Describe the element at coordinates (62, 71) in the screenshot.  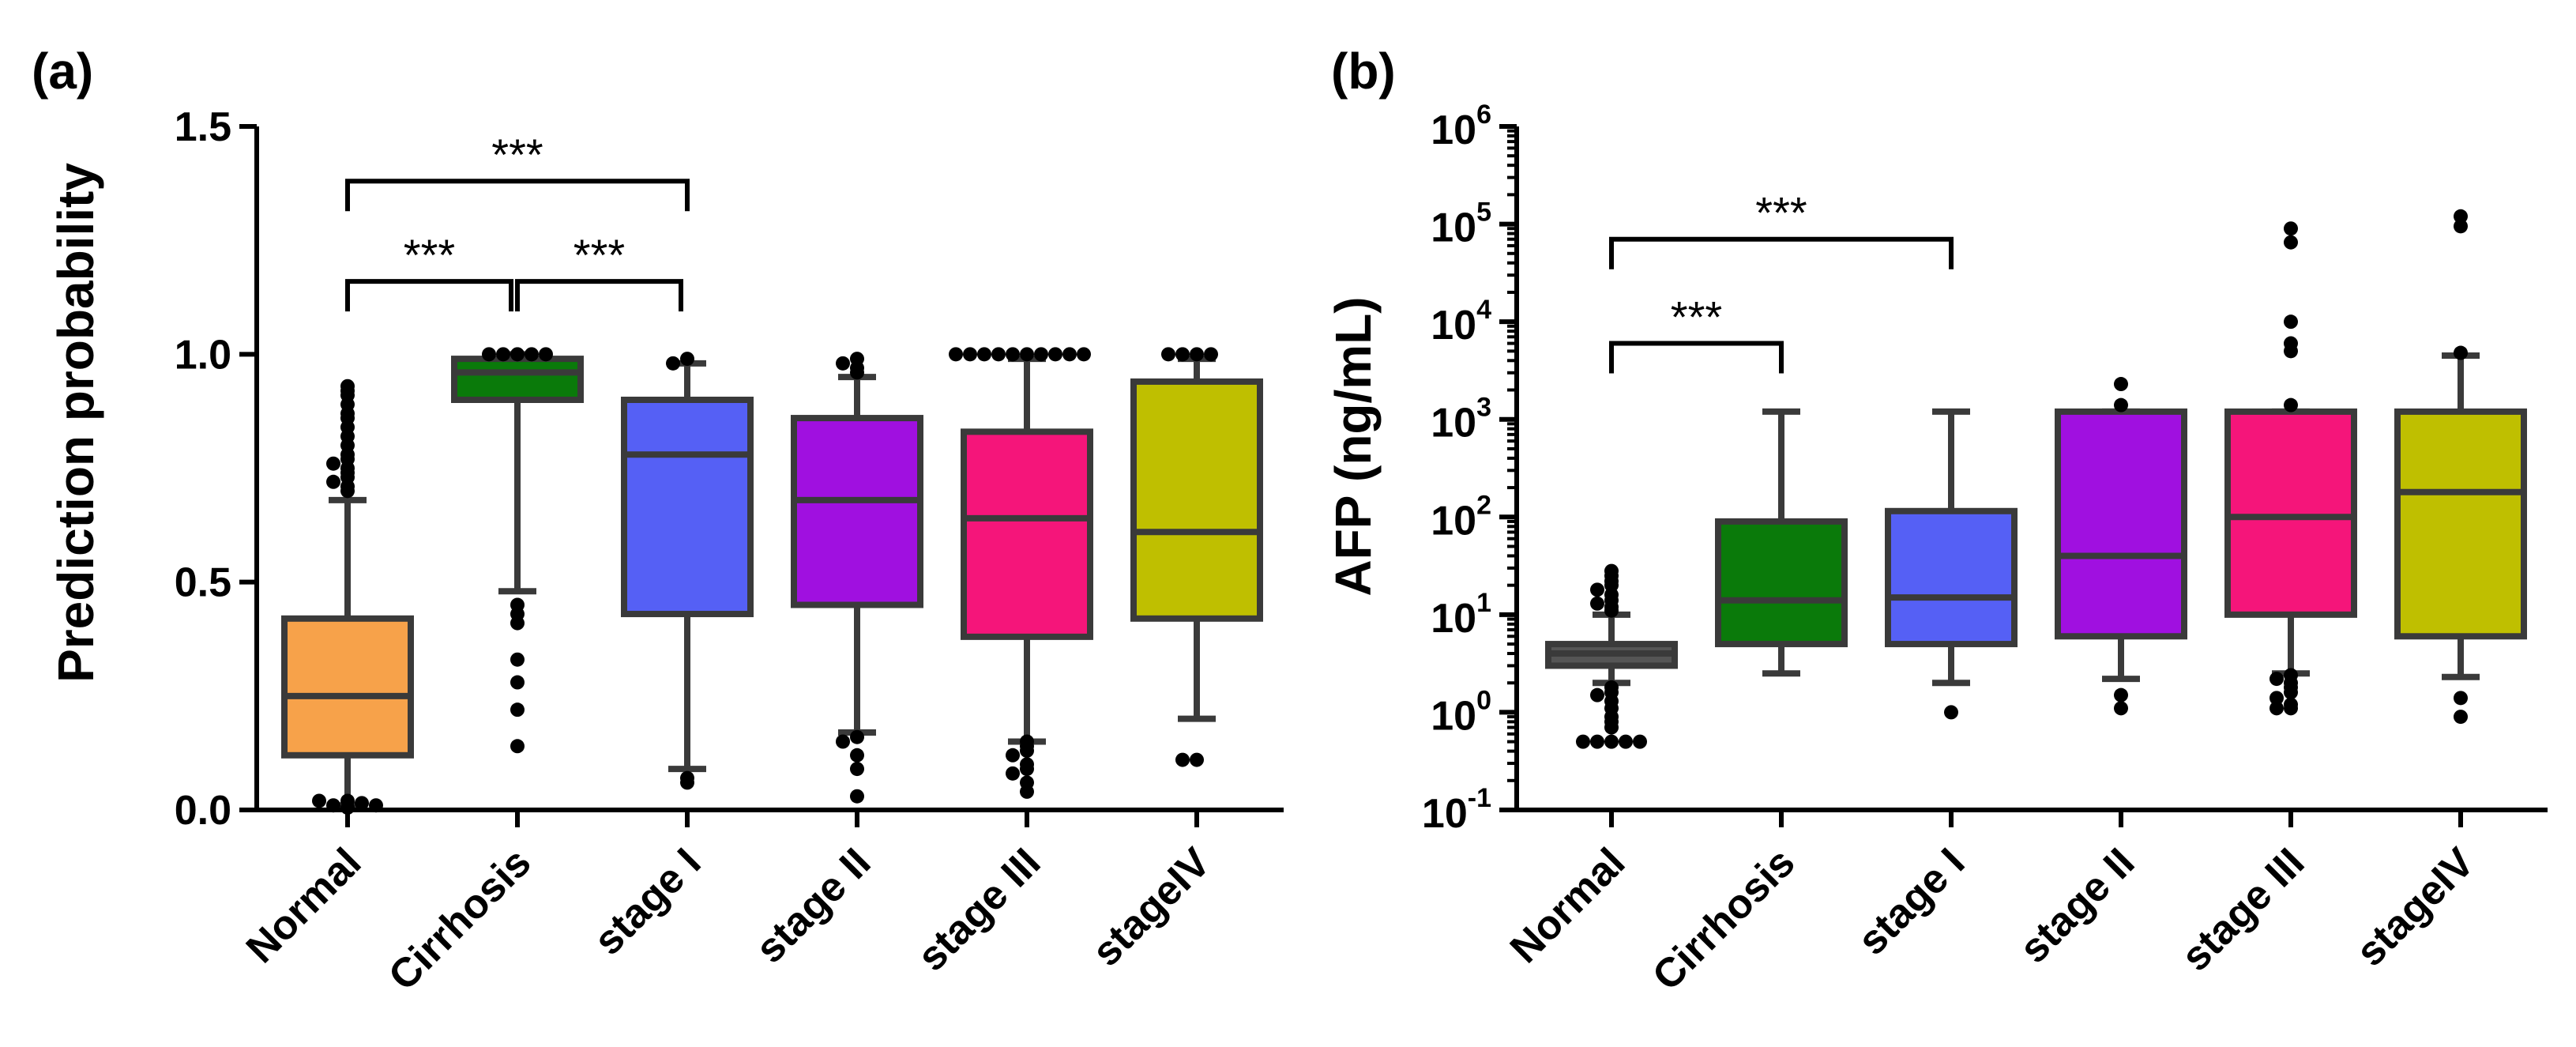
I see `panel-a-label: (a)` at that location.